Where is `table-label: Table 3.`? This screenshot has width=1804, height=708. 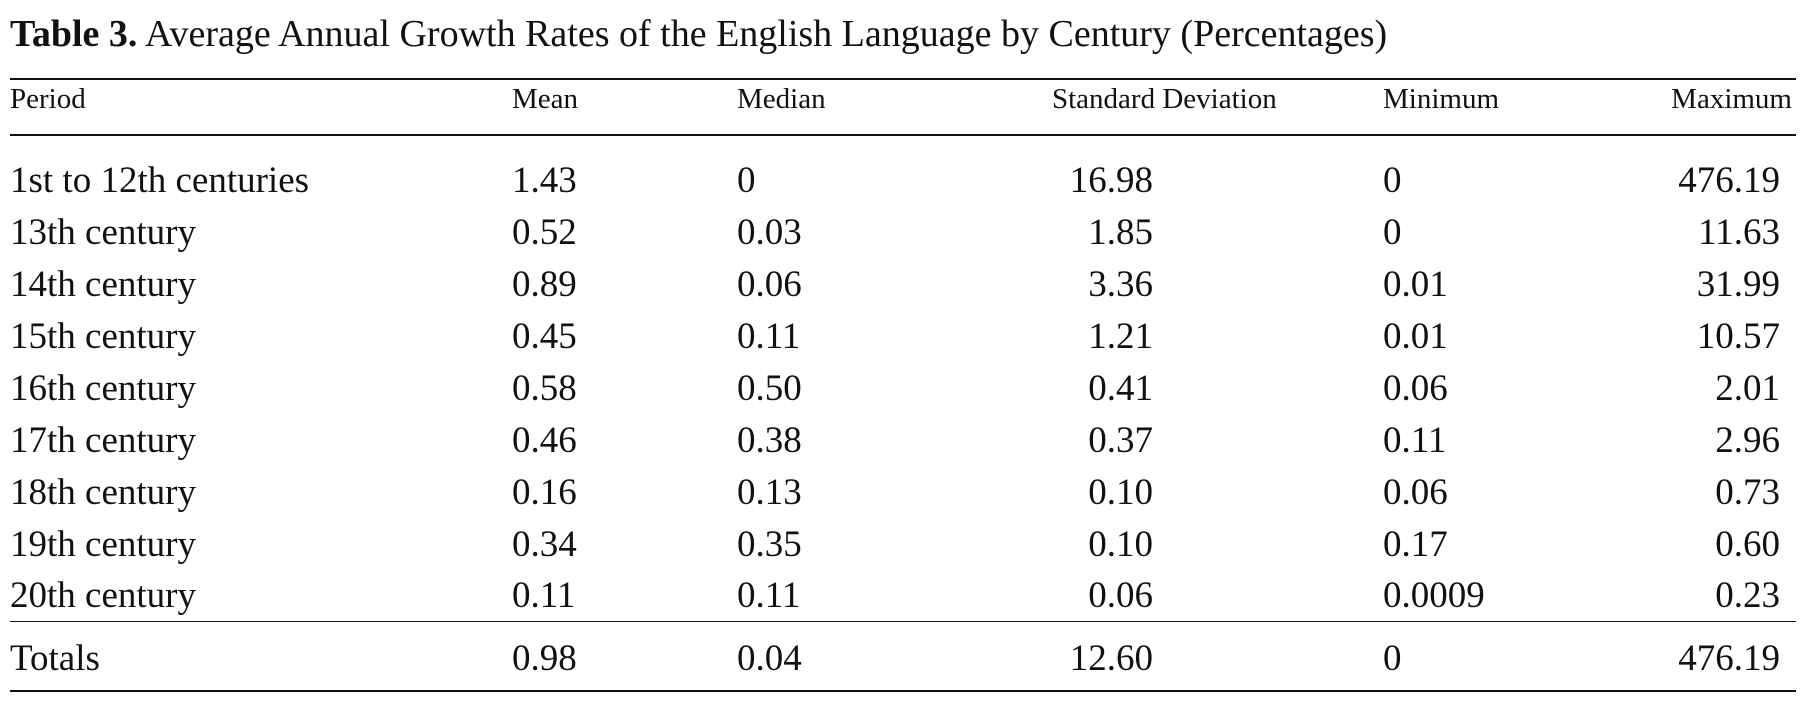
table-label: Table 3. is located at coordinates (74, 34).